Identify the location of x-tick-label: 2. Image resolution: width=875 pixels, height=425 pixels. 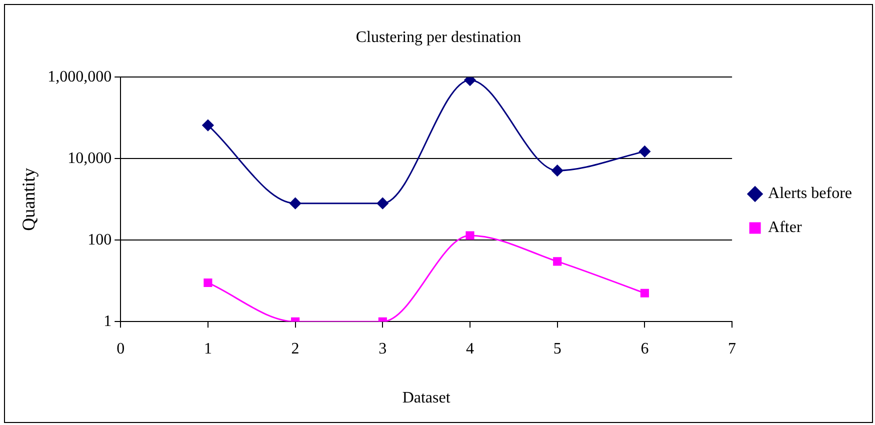
(295, 349).